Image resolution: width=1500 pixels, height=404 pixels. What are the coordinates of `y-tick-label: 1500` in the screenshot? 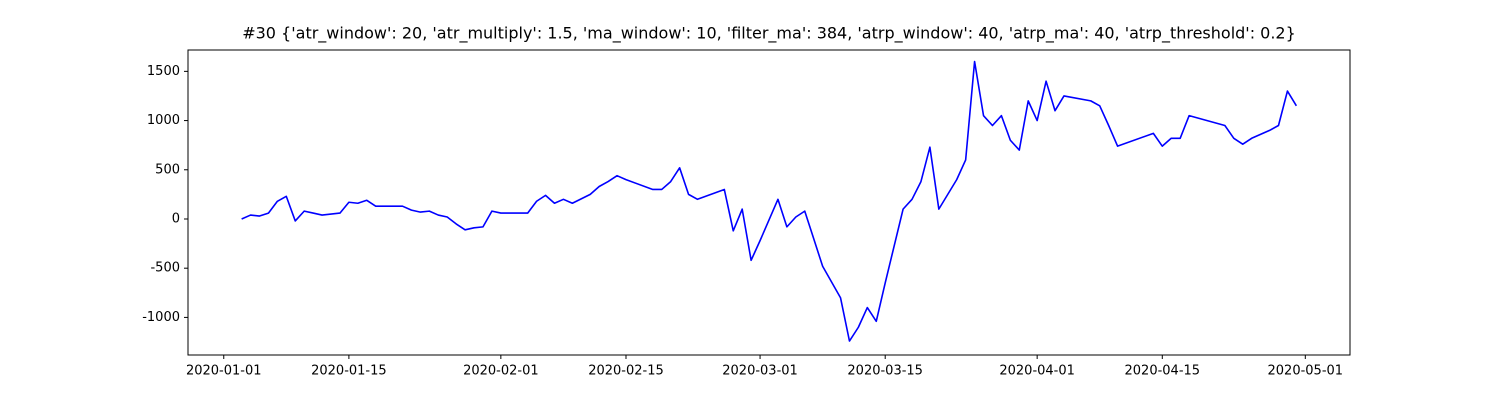 It's located at (163, 71).